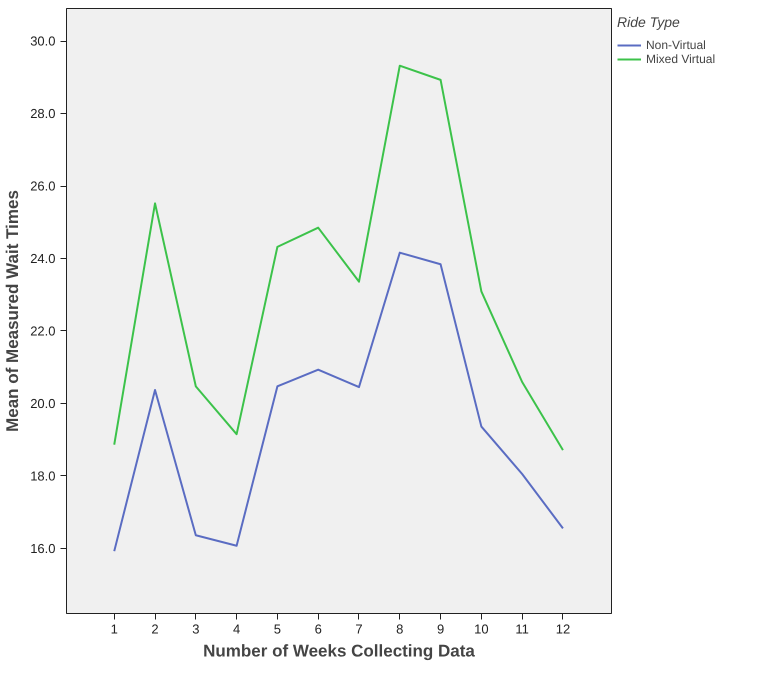  I want to click on x-tick-label: 3, so click(196, 629).